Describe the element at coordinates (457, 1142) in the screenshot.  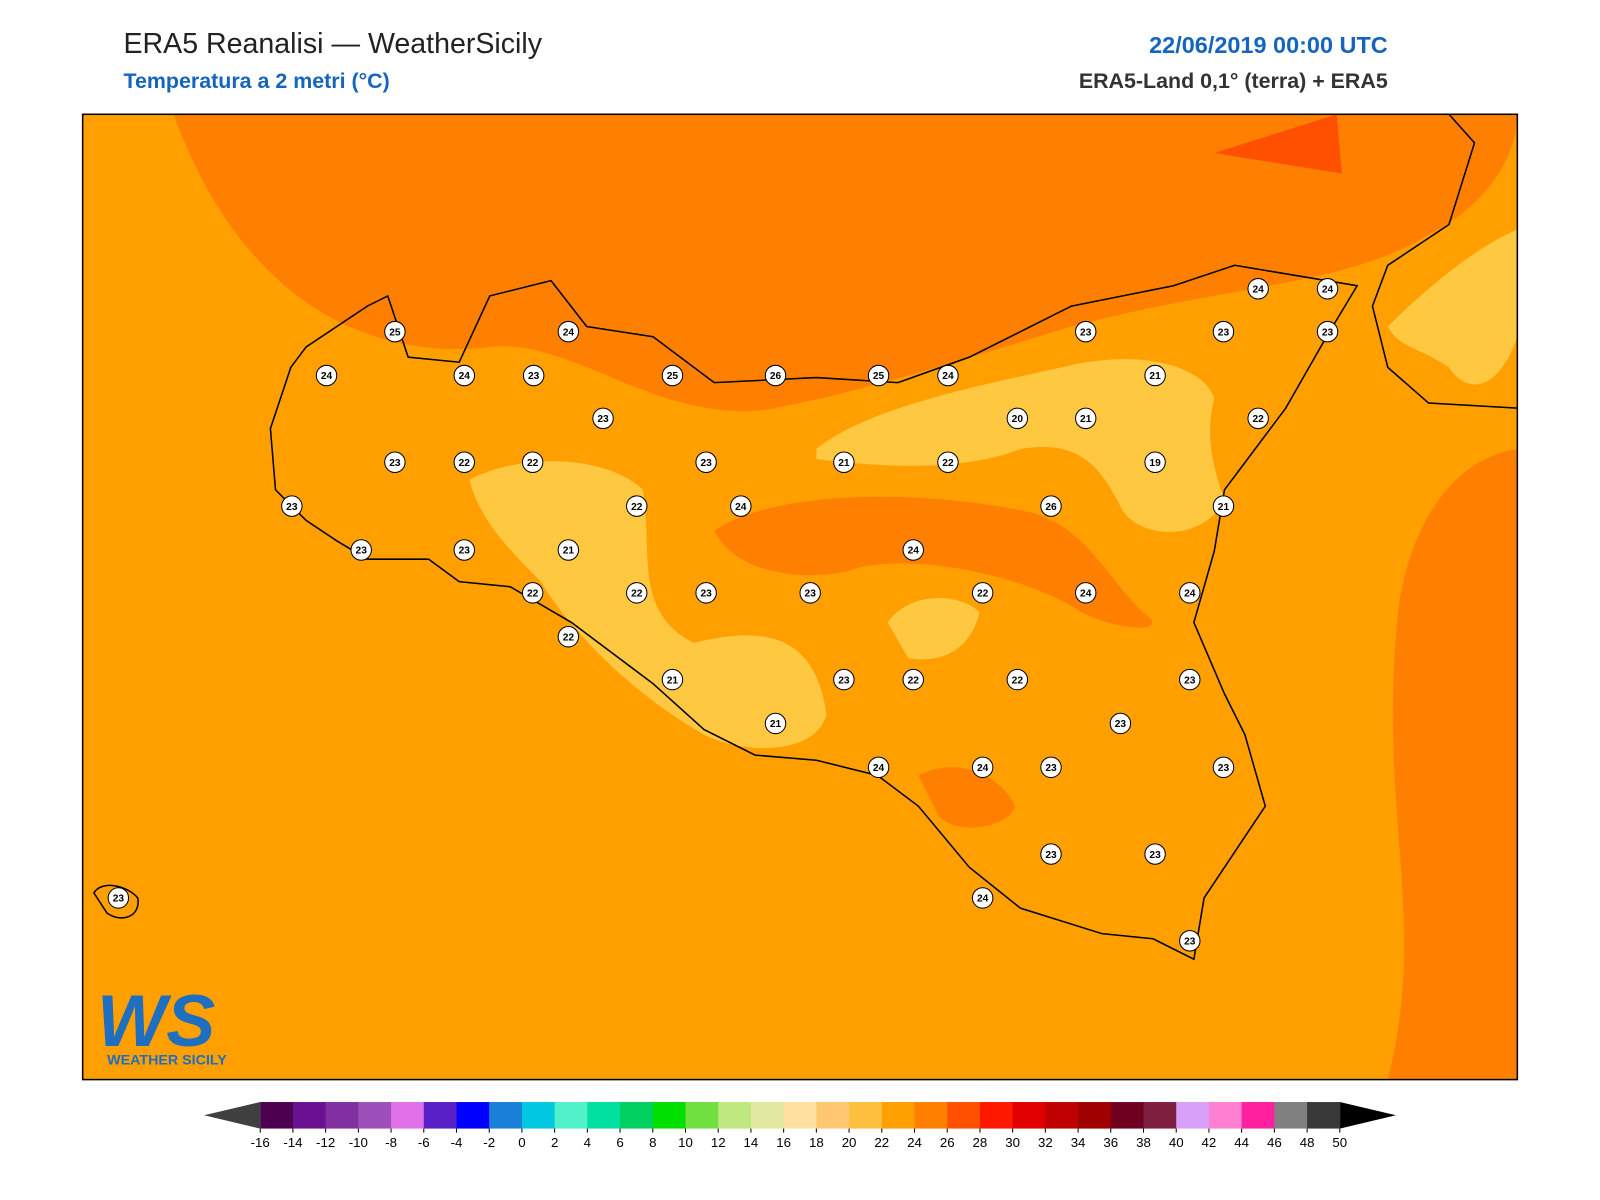
I see `colorbar-label: -4` at that location.